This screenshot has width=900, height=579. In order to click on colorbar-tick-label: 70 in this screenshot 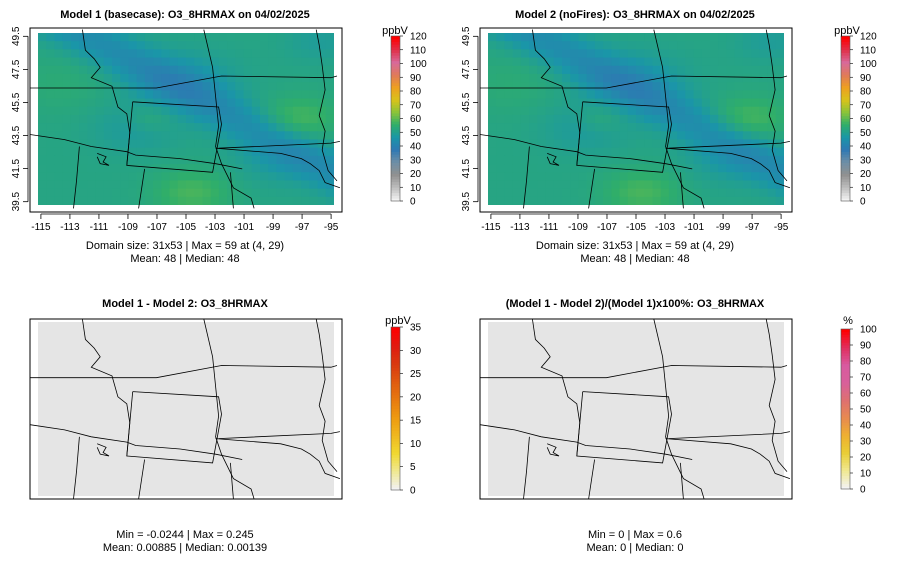, I will do `click(866, 105)`.